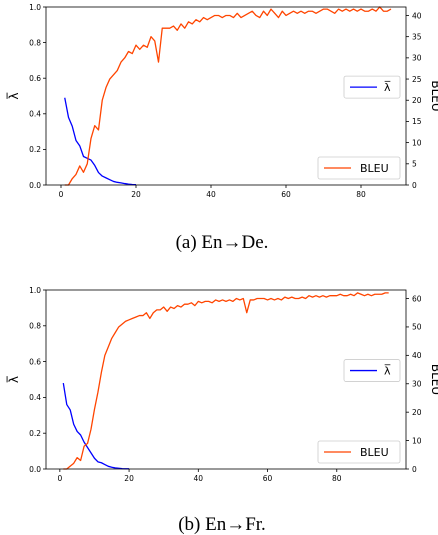 Image resolution: width=438 pixels, height=535 pixels. Describe the element at coordinates (417, 121) in the screenshot. I see `y-right-tick-label: 15` at that location.